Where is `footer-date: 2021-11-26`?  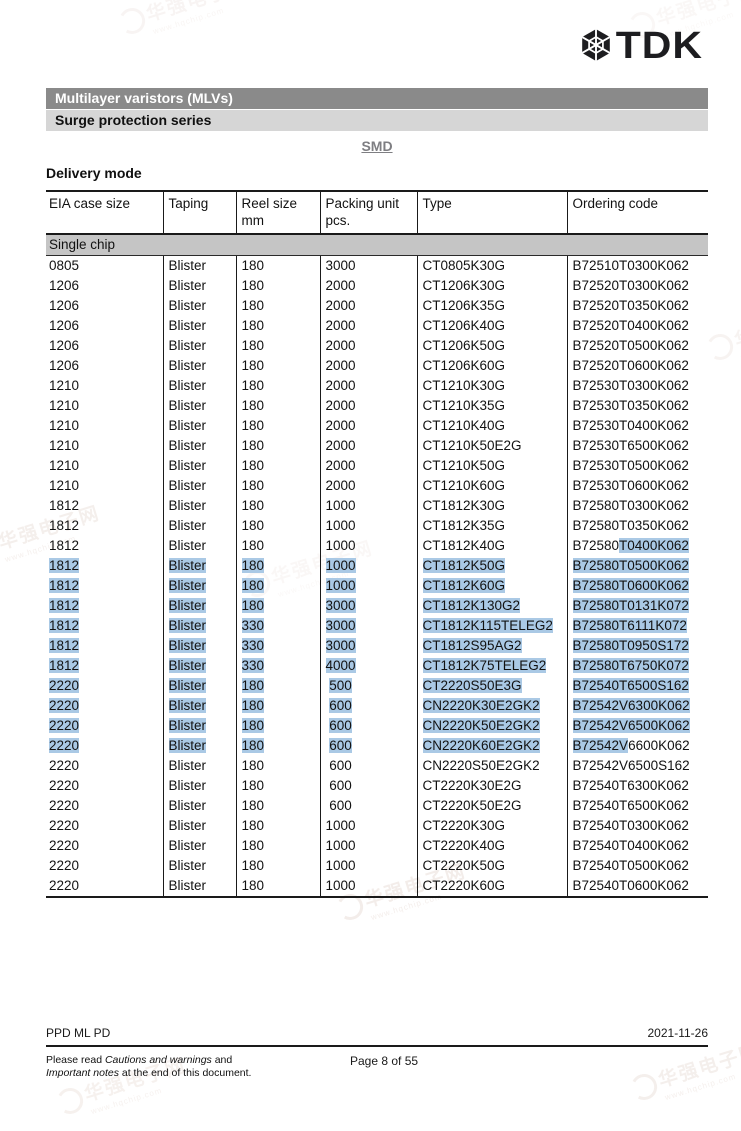
footer-date: 2021-11-26 is located at coordinates (678, 1033).